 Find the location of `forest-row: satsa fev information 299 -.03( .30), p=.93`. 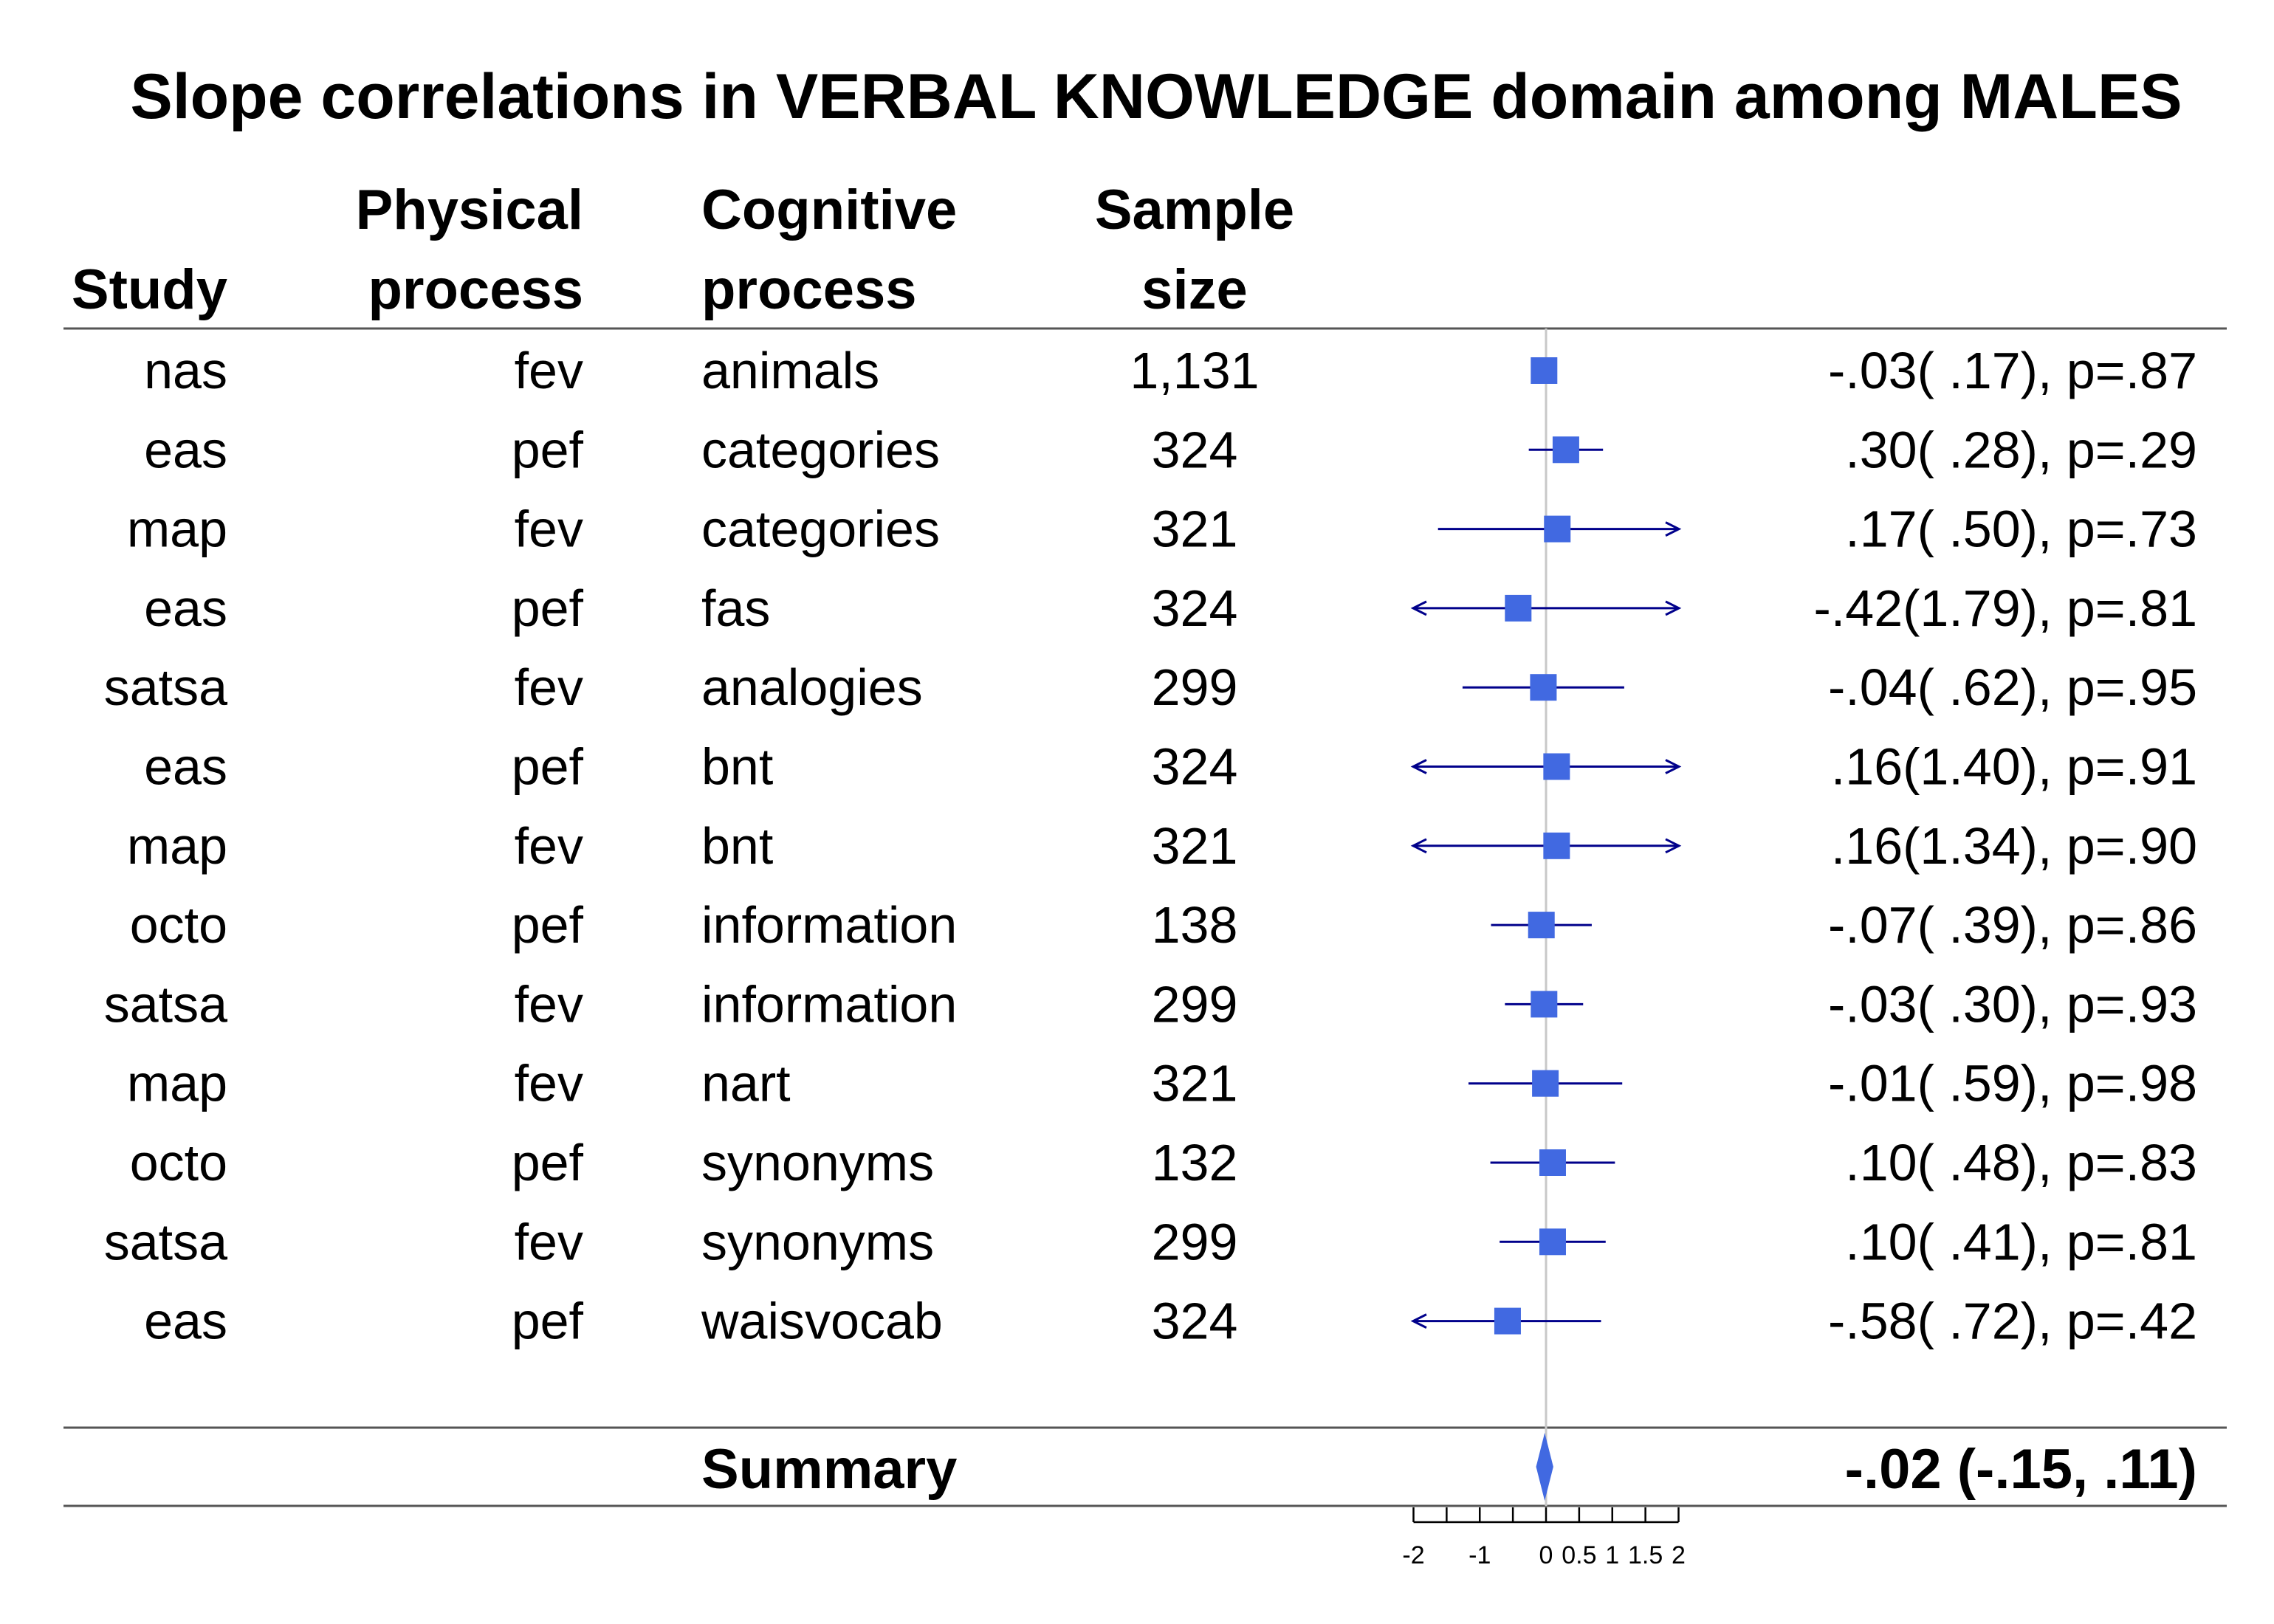

forest-row: satsa fev information 299 -.03( .30), p=.93 is located at coordinates (1150, 1004).